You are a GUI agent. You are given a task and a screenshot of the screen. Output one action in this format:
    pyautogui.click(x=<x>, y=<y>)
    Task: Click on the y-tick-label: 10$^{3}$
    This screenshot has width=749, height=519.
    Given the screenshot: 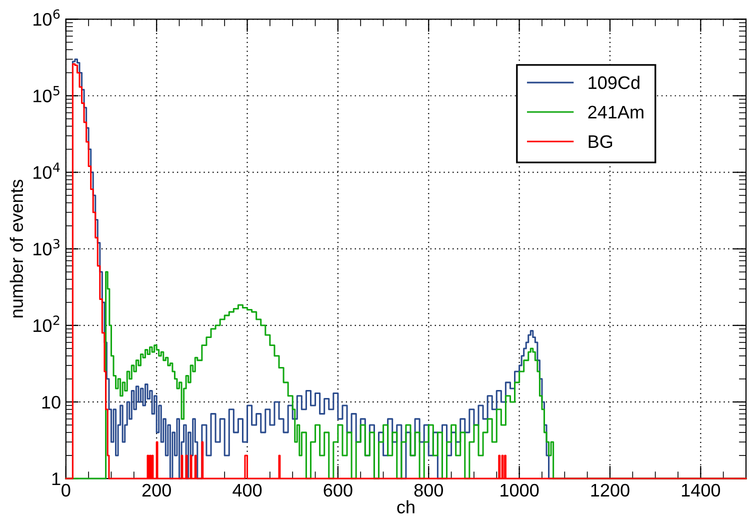 What is the action you would take?
    pyautogui.click(x=47, y=247)
    